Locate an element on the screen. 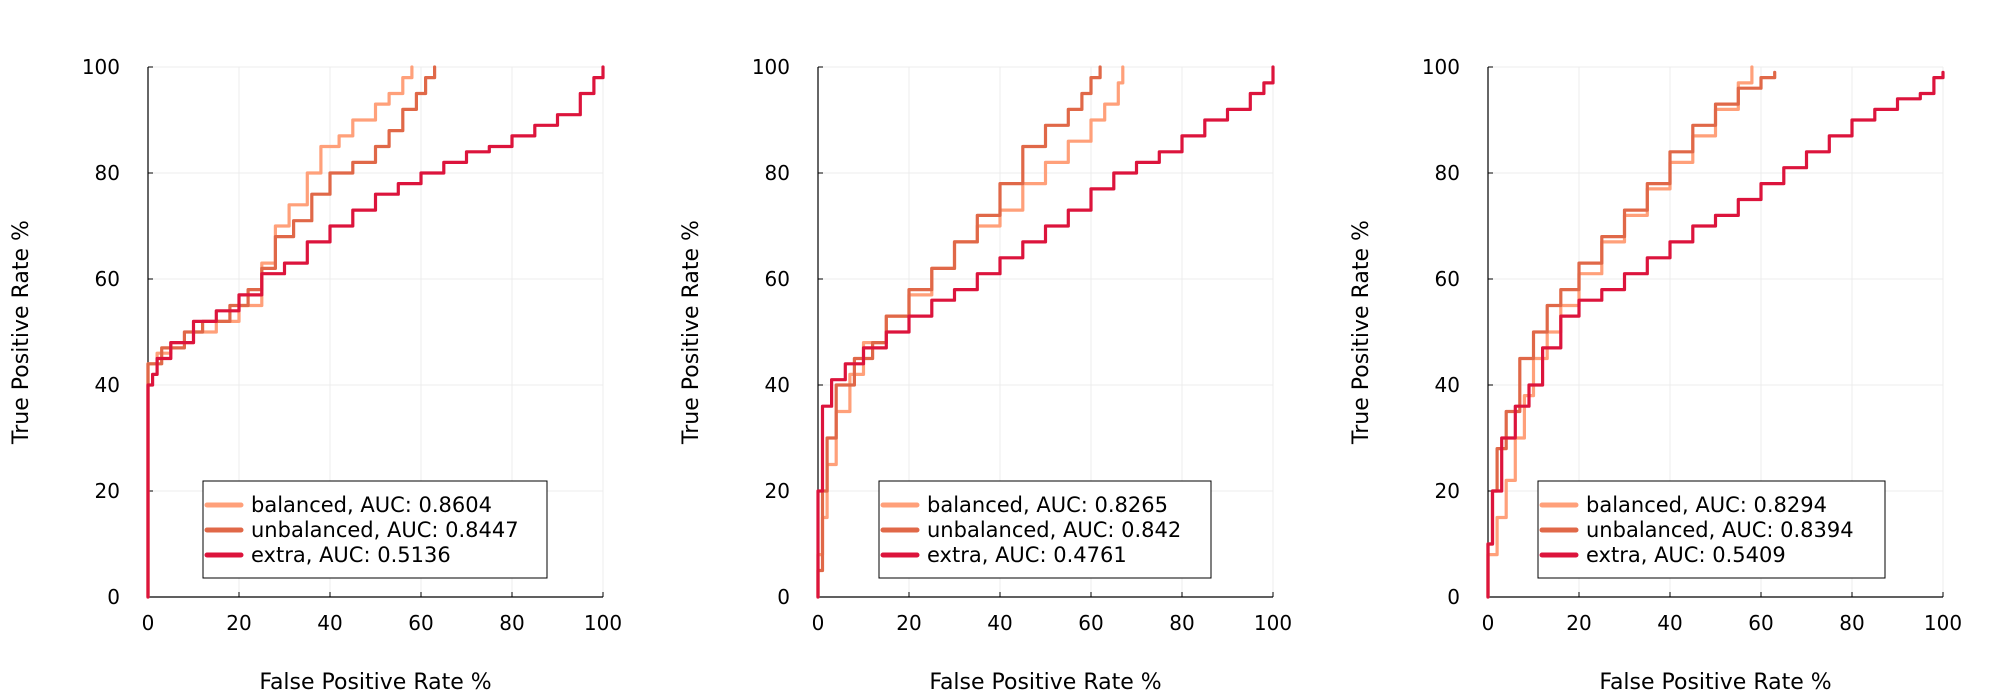 The height and width of the screenshot is (700, 2000). legend-label: extra, AUC: 0.5136 is located at coordinates (351, 555).